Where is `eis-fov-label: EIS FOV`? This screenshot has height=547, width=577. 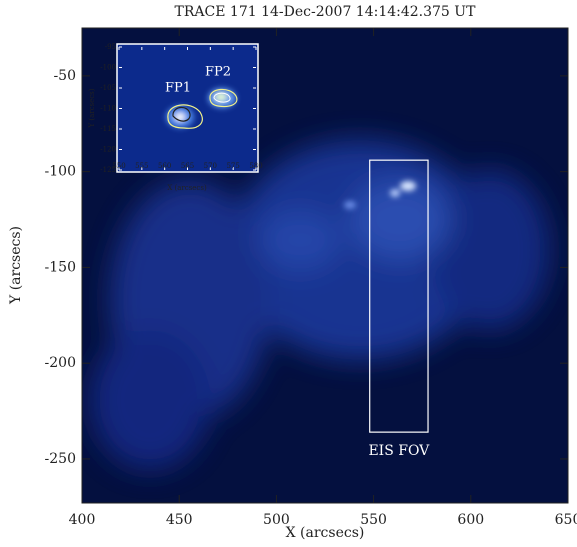
eis-fov-label: EIS FOV is located at coordinates (399, 451).